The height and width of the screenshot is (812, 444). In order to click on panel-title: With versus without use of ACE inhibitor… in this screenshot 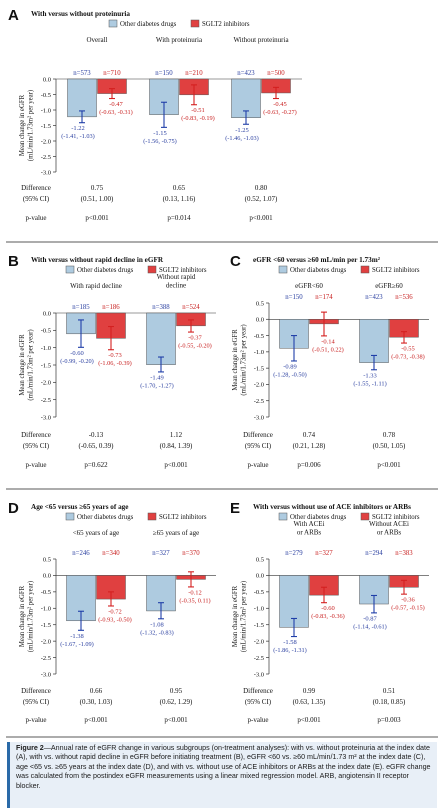, I will do `click(332, 507)`.